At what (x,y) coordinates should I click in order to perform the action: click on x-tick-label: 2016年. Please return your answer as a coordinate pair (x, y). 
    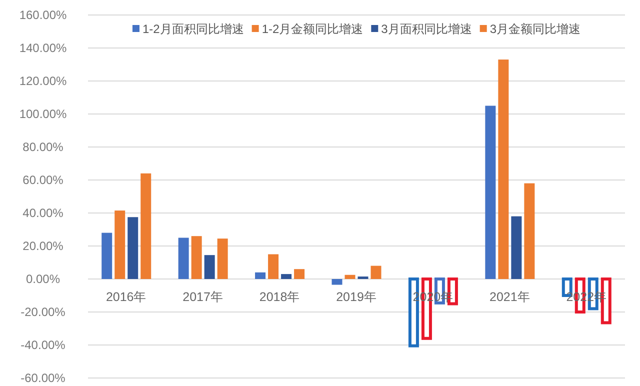
    Looking at the image, I should click on (126, 297).